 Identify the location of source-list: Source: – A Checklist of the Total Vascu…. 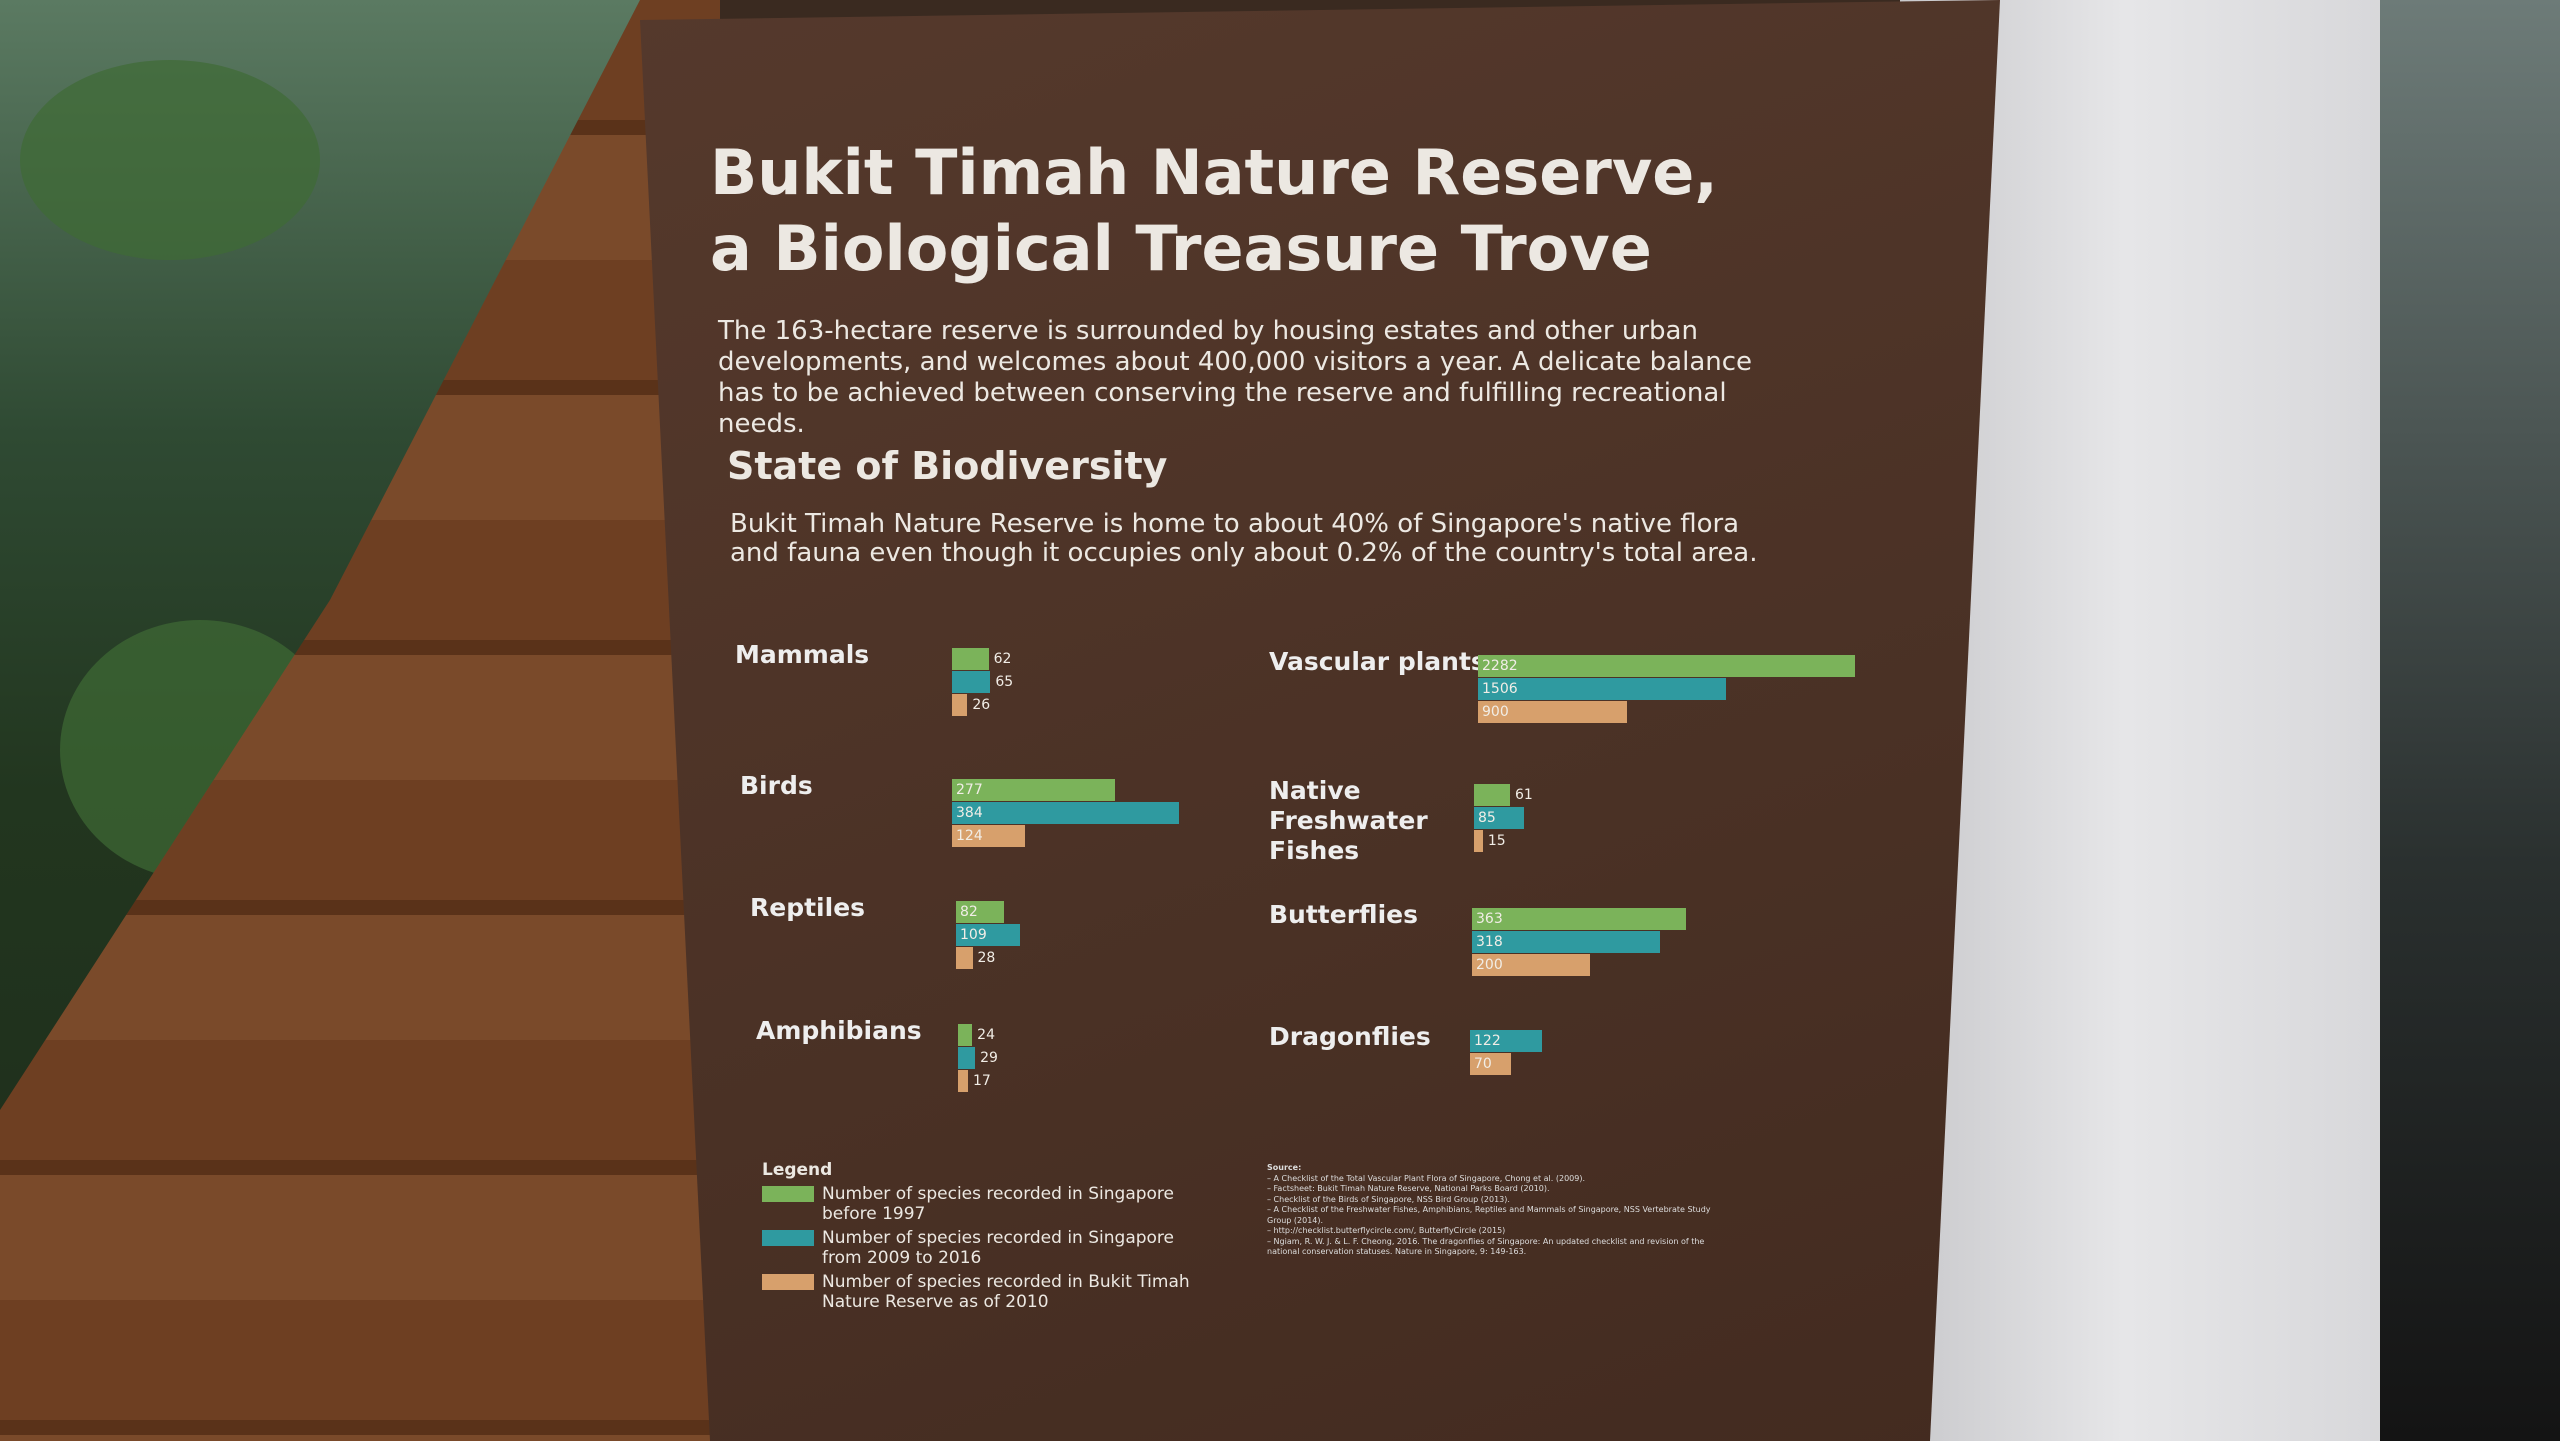
(1502, 1210).